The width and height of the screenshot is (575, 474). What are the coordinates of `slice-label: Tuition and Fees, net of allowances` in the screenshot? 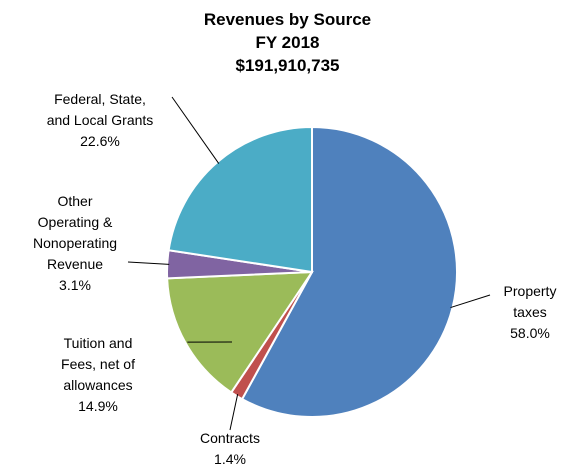 It's located at (98, 364).